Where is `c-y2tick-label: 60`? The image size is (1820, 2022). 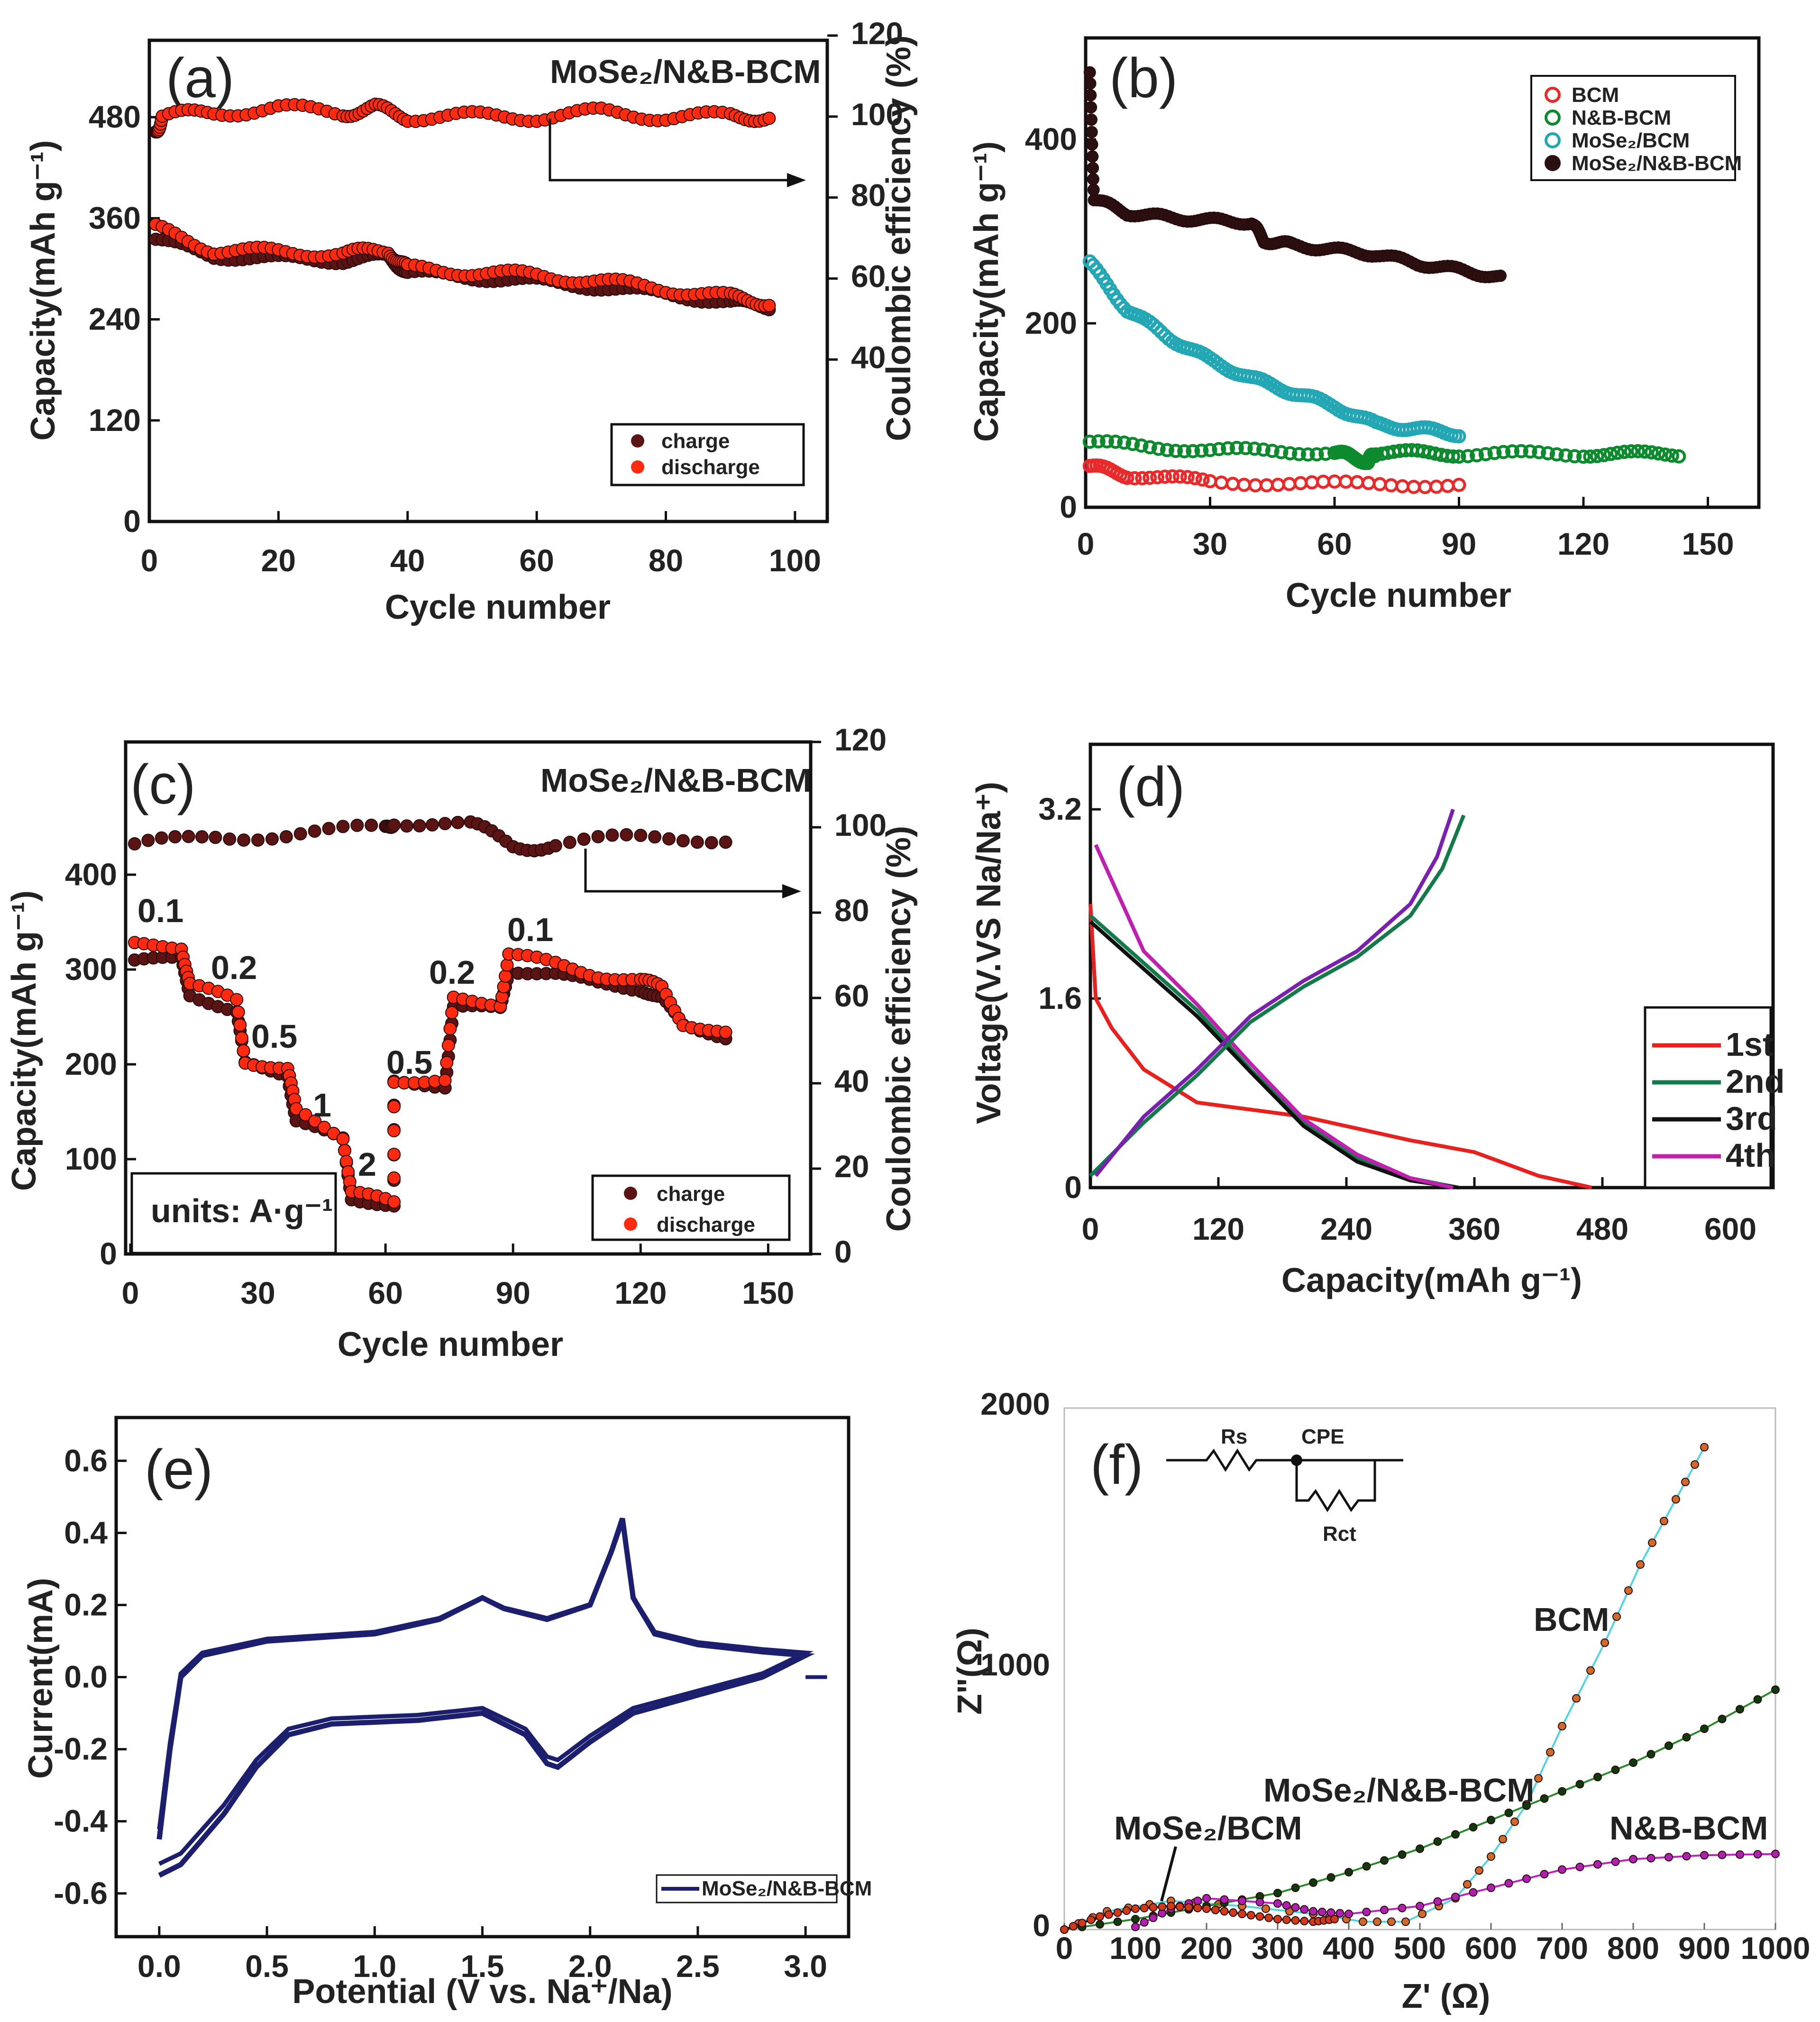
c-y2tick-label: 60 is located at coordinates (851, 995).